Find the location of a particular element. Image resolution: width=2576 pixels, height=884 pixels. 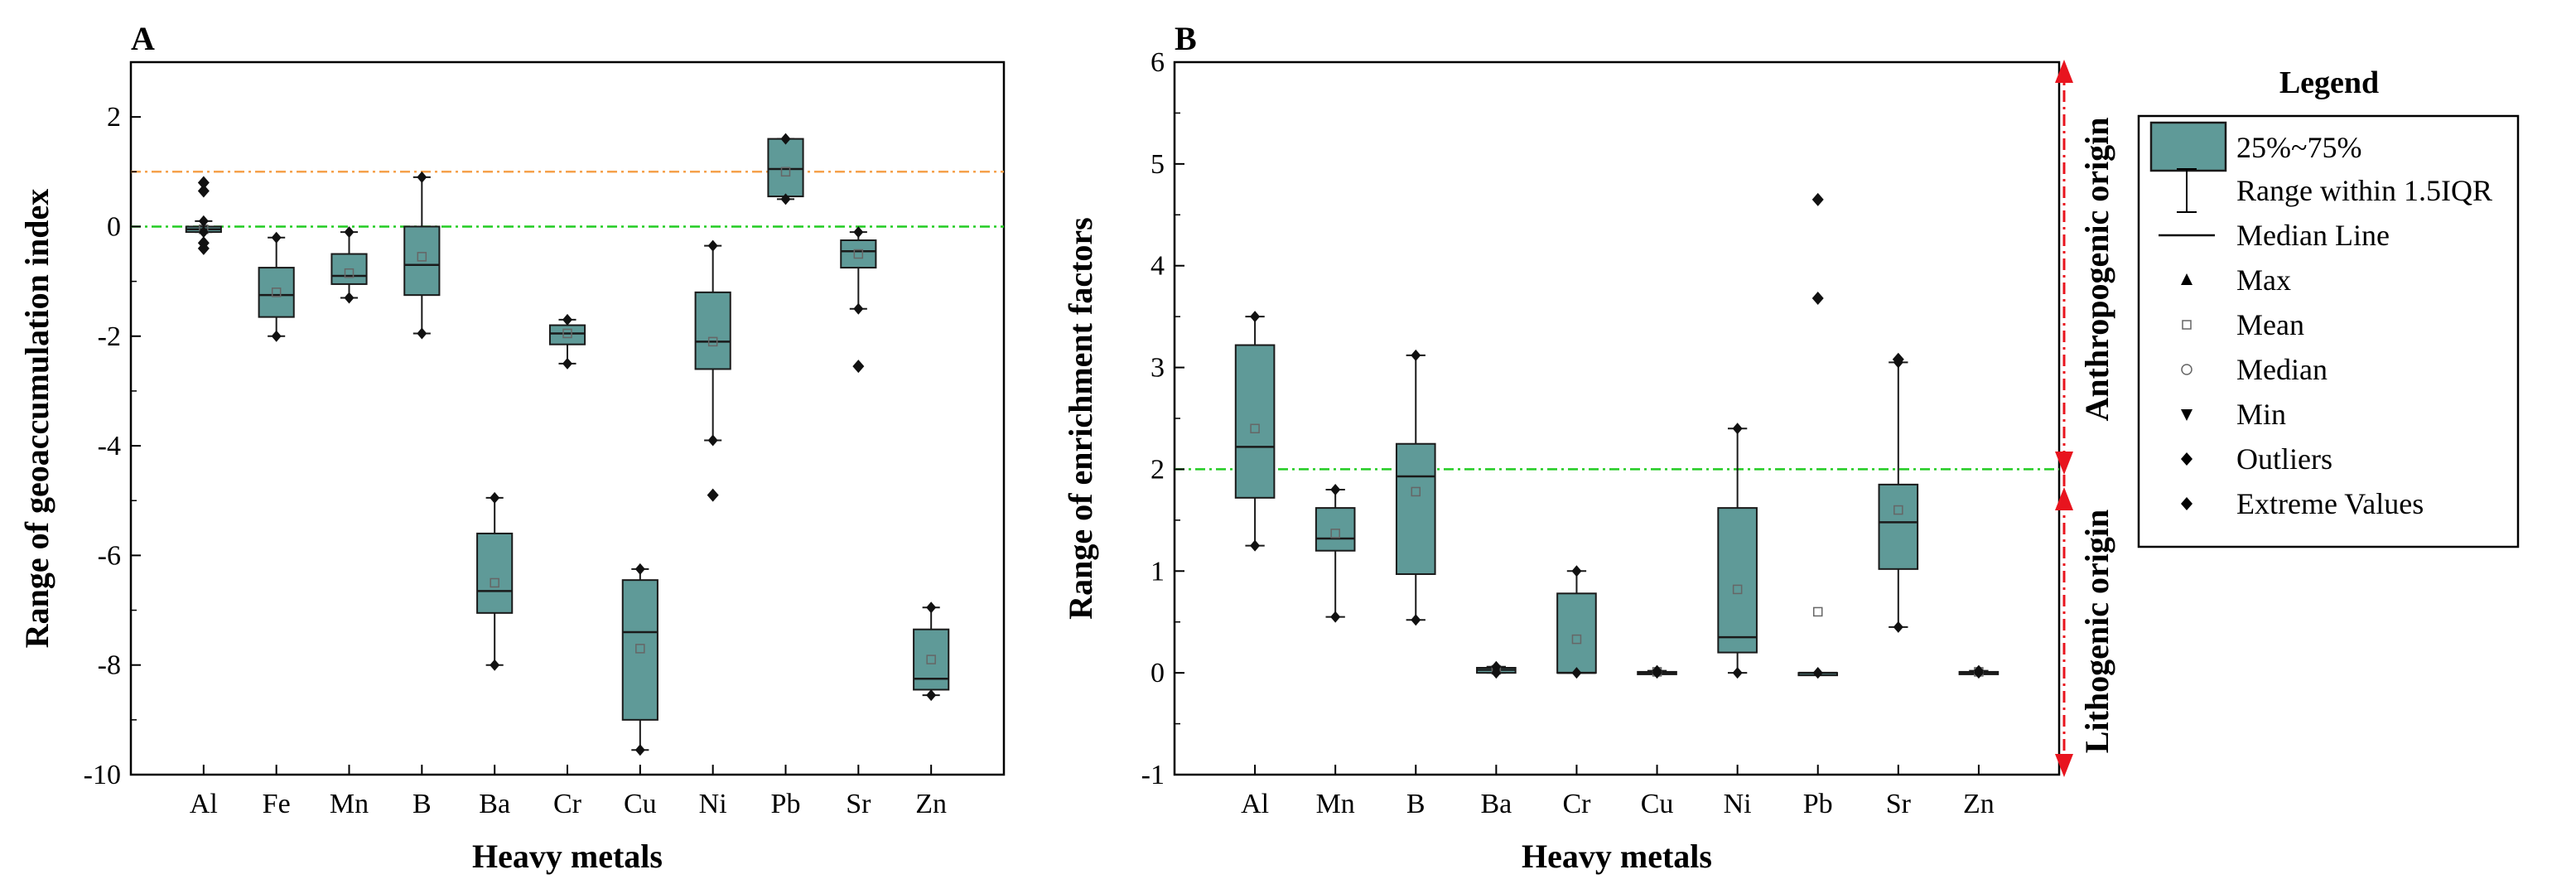

legend-frame is located at coordinates (2329, 331).